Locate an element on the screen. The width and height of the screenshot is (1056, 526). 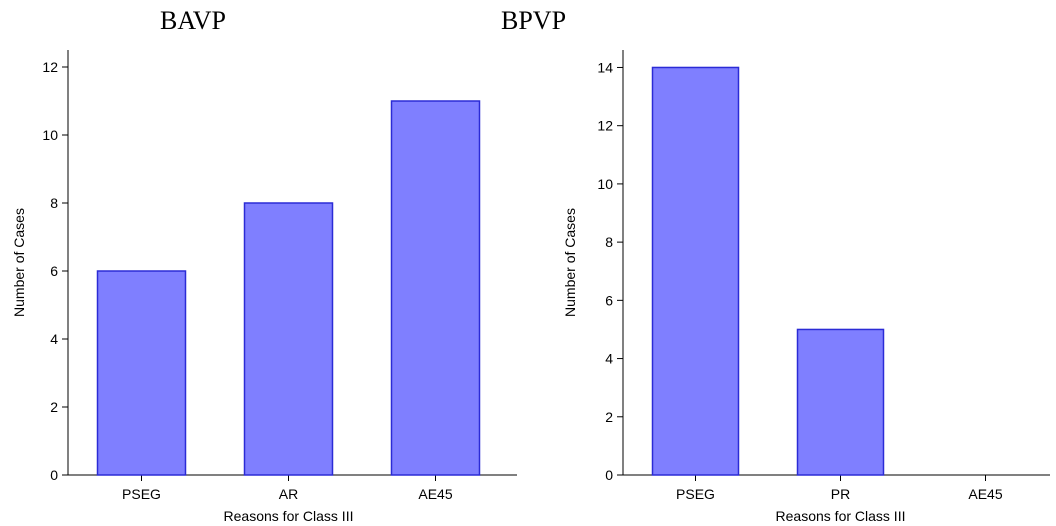
chart-title-bavp: BAVP is located at coordinates (193, 20).